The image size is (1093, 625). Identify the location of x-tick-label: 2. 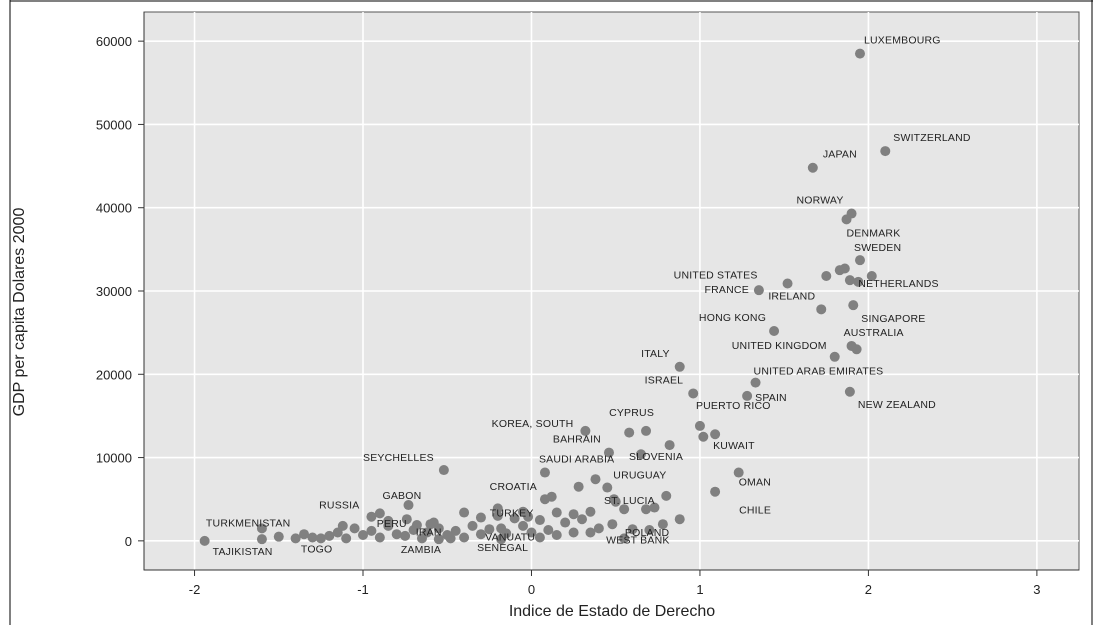
(868, 589).